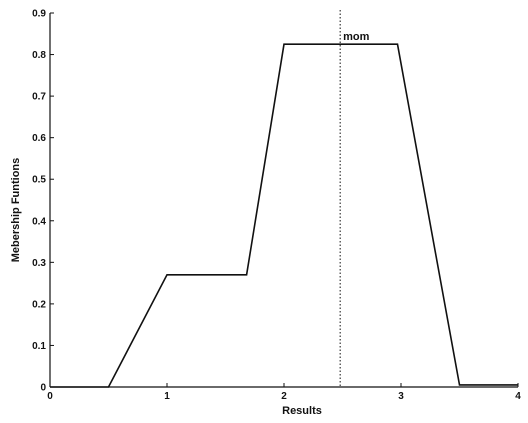  Describe the element at coordinates (39, 201) in the screenshot. I see `y-tick-labels: 0 0.1 0.2 0.3 0.4 0.5 0.6 0.7 0.8 0.9` at that location.